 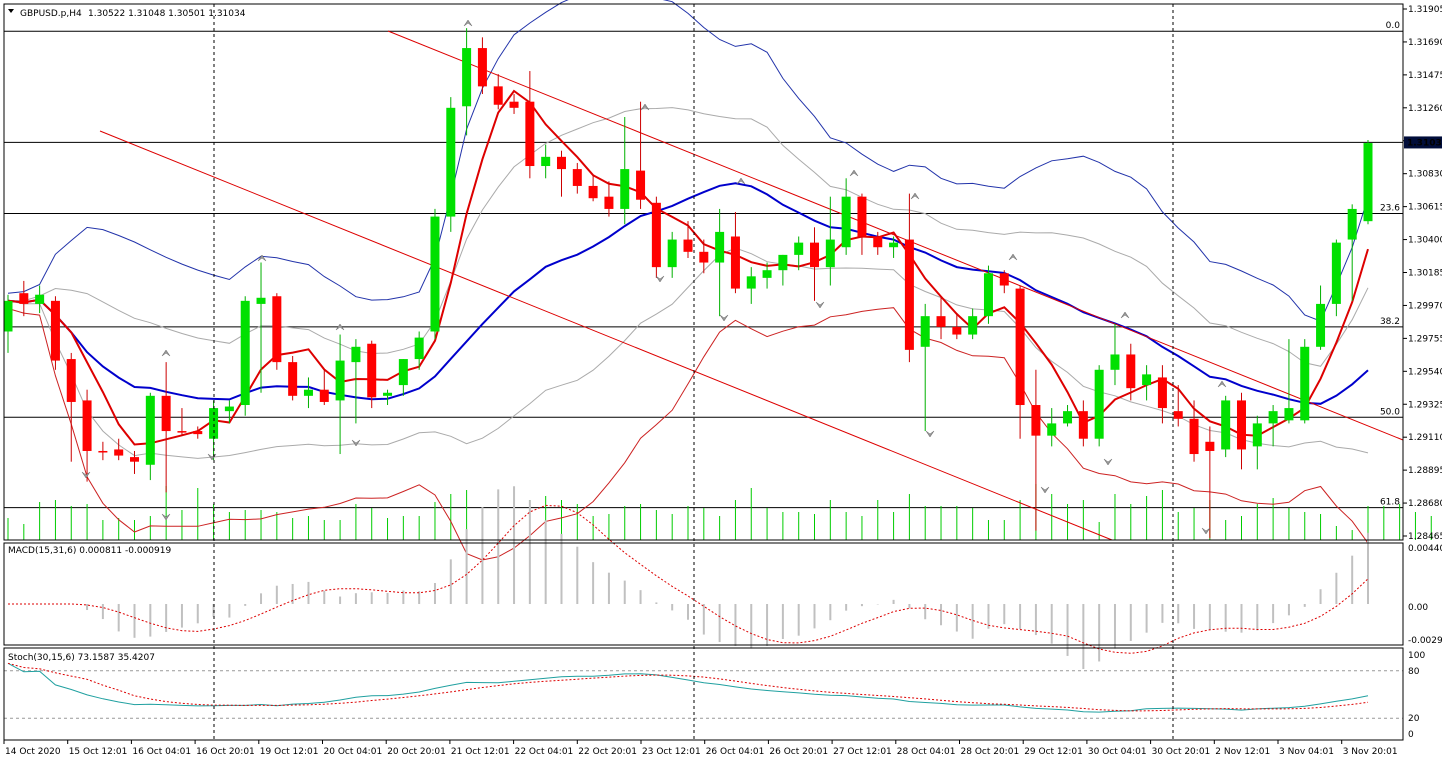 What do you see at coordinates (167, 14) in the screenshot?
I see `ohlc-readout: 1.30522 1.31048 1.30501 1.31034` at bounding box center [167, 14].